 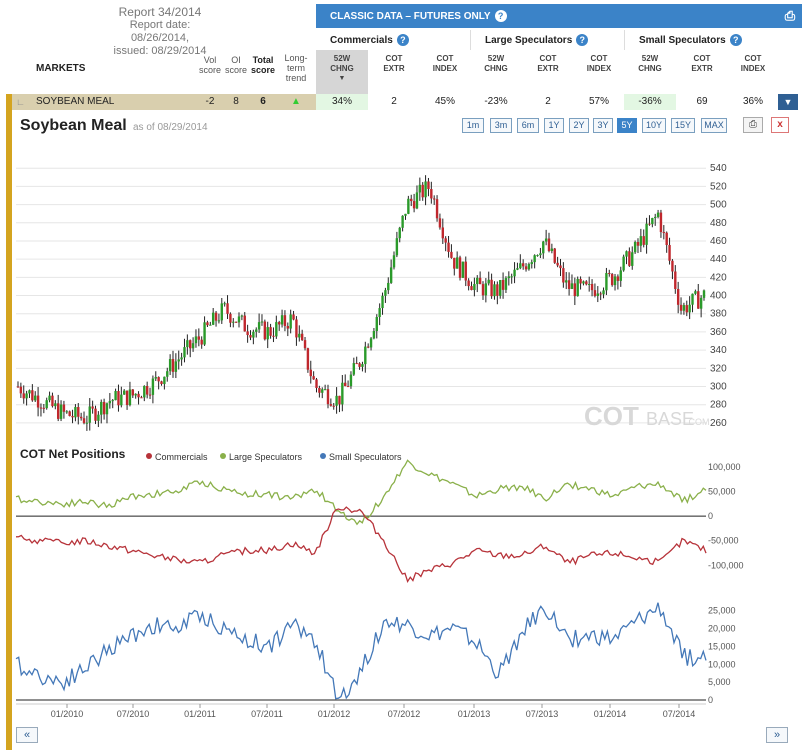 What do you see at coordinates (650, 64) in the screenshot?
I see `subcol-header-6: 52W CHNG` at bounding box center [650, 64].